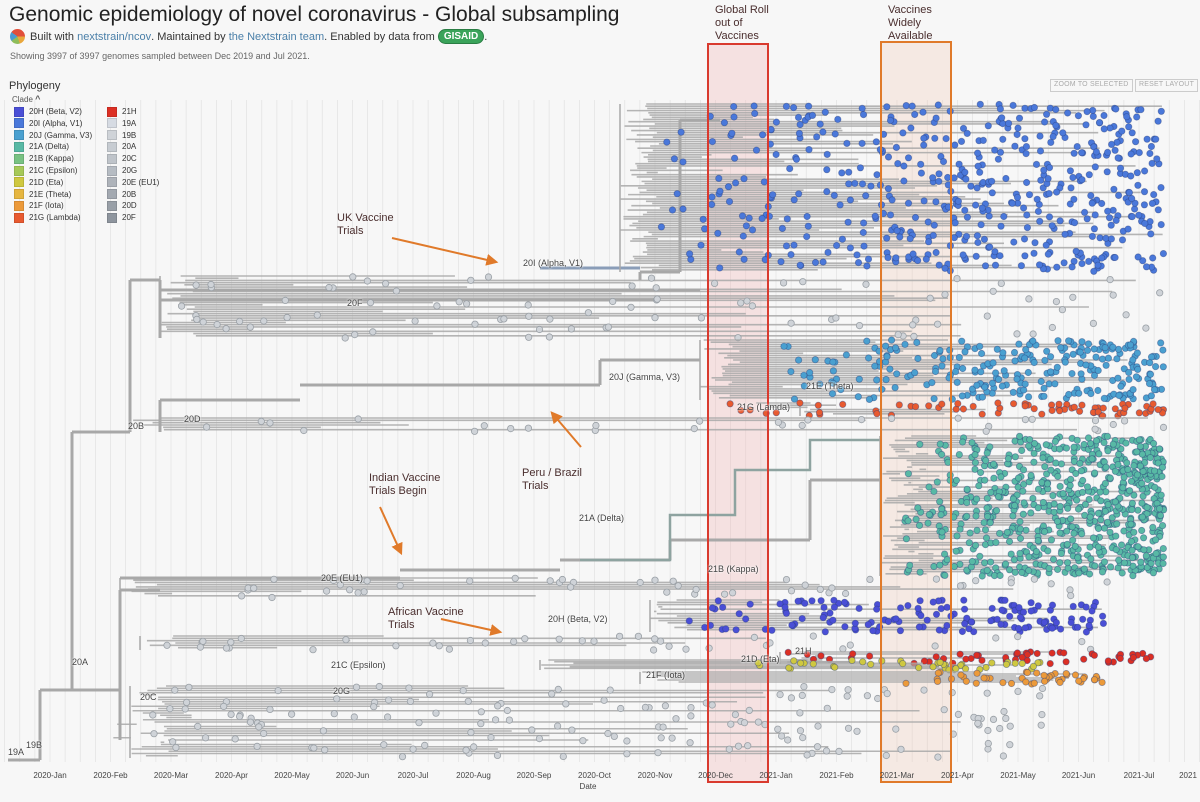 The height and width of the screenshot is (802, 1200). Describe the element at coordinates (121, 217) in the screenshot. I see `legend-item: 20F` at that location.